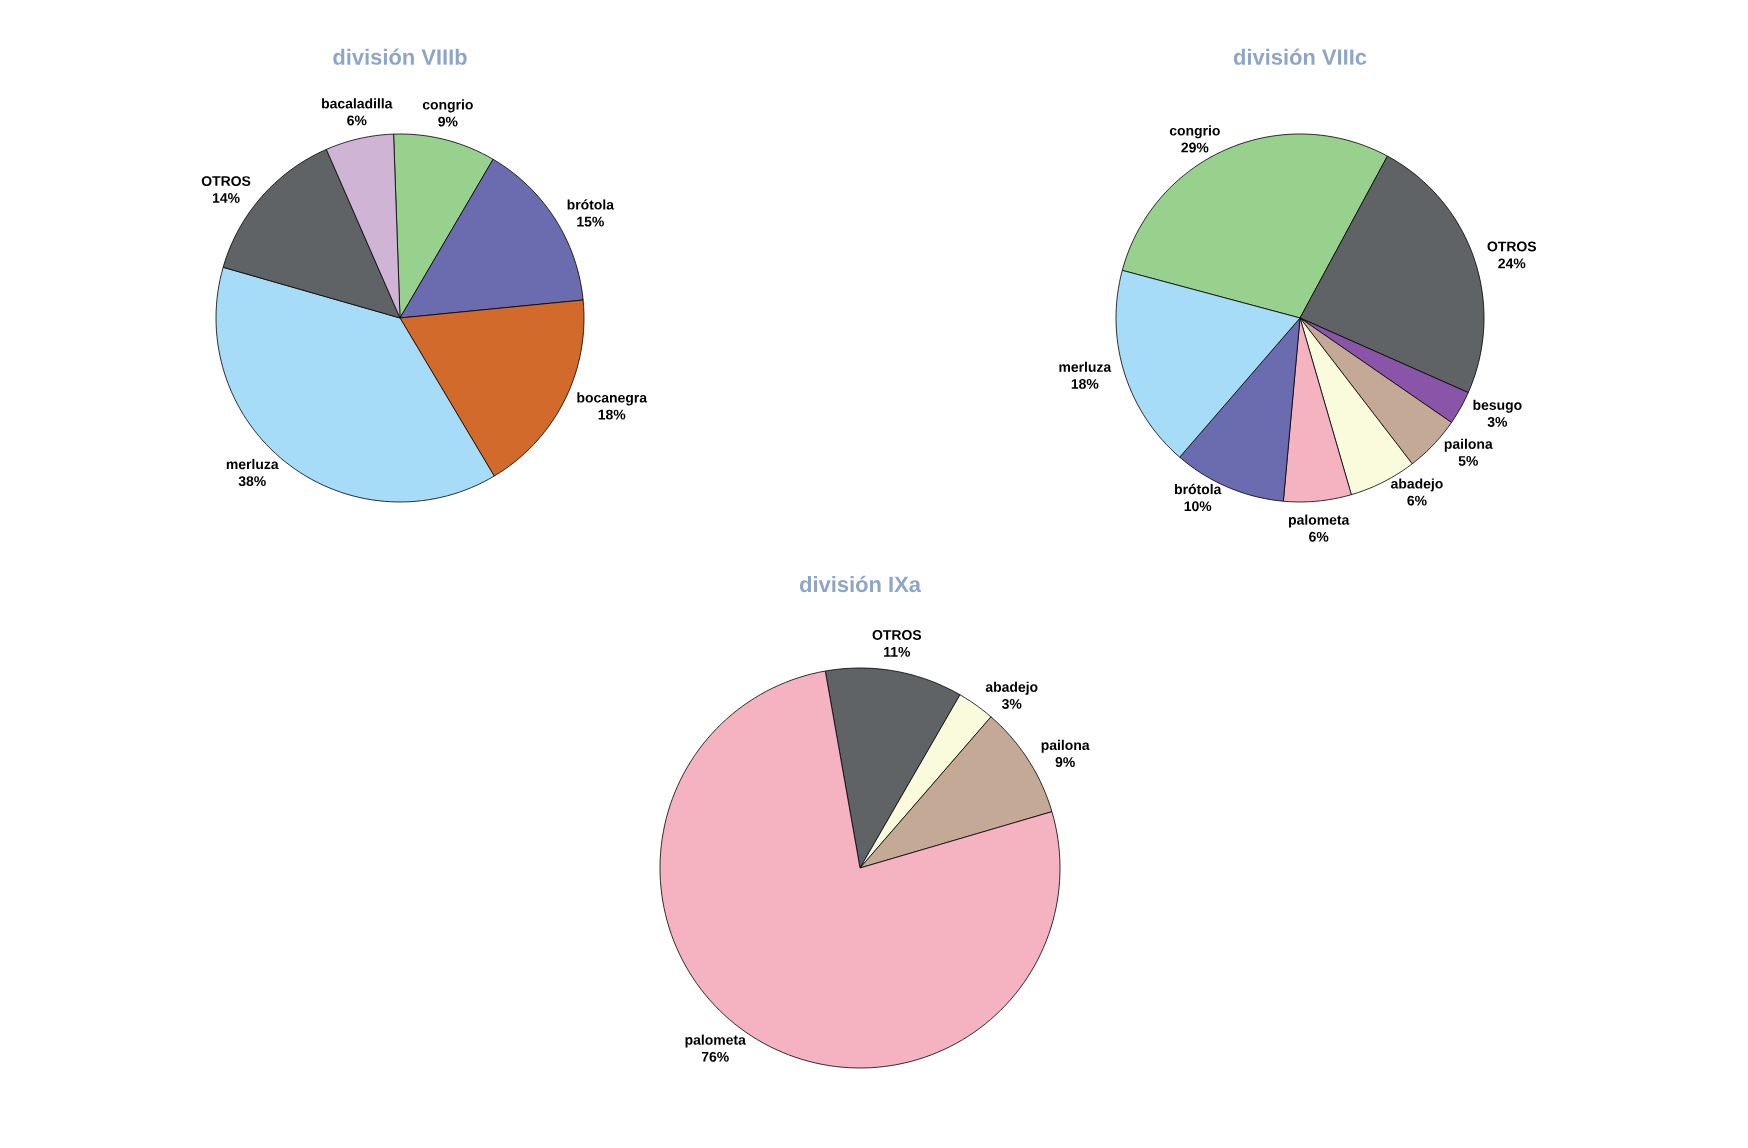  Describe the element at coordinates (400, 56) in the screenshot. I see `chart-title: división VIIIb` at that location.